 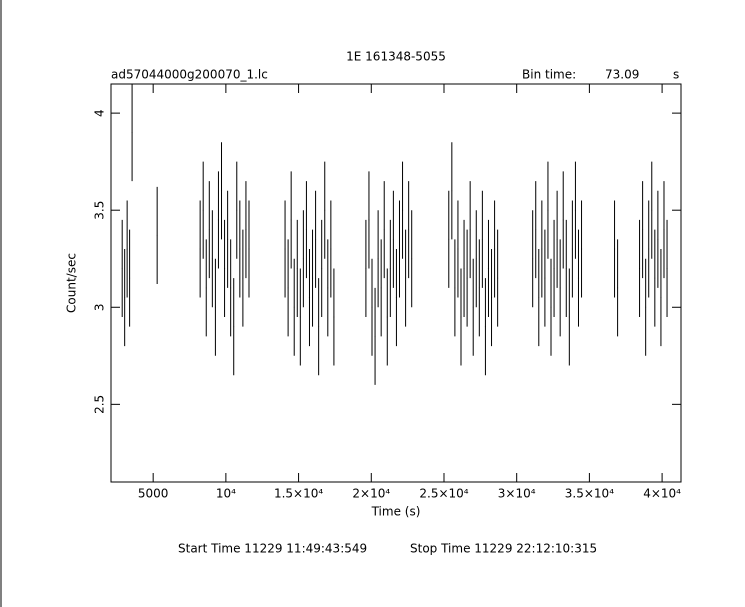 I want to click on bin-time-unit: s, so click(x=676, y=75).